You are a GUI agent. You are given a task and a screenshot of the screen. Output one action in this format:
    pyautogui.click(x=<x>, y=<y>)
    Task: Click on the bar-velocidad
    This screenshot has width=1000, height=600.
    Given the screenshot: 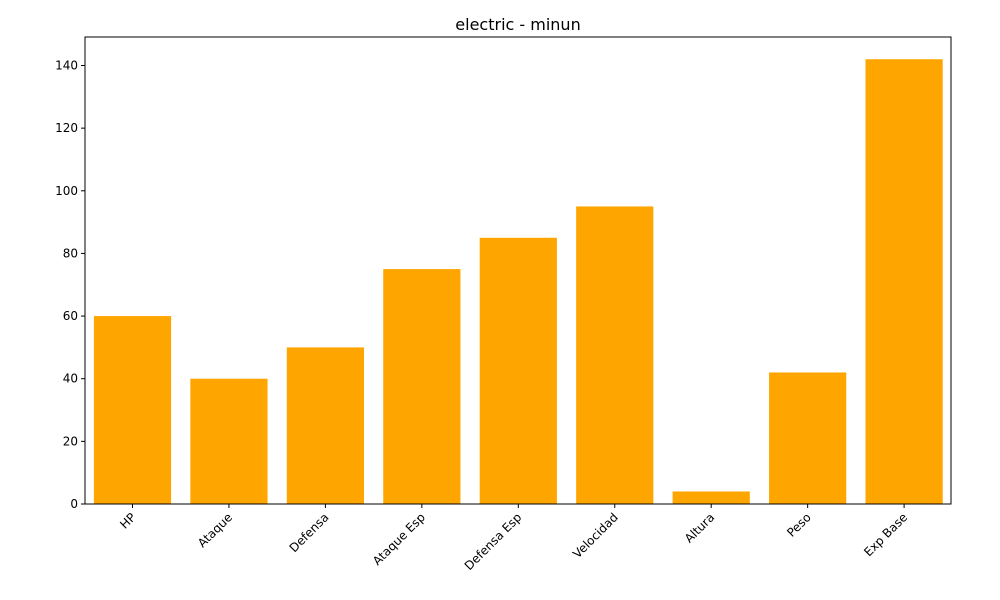 What is the action you would take?
    pyautogui.click(x=615, y=355)
    